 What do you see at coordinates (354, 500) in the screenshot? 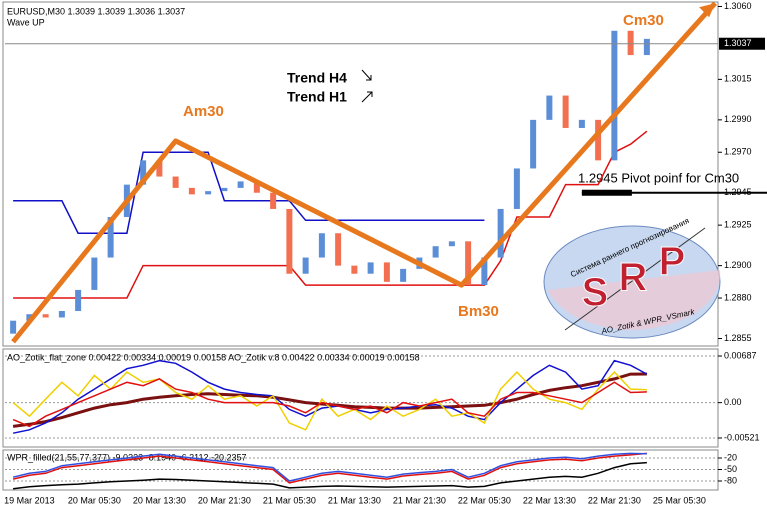
I see `x-tick-label: 21 Mar 13:30` at bounding box center [354, 500].